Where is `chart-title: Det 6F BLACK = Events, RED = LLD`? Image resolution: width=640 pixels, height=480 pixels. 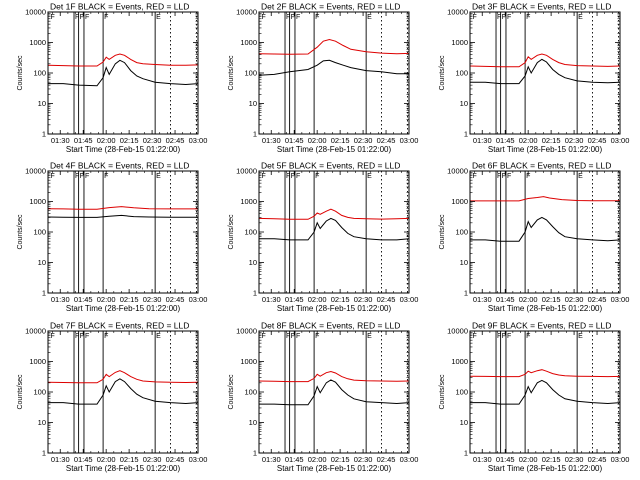 chart-title: Det 6F BLACK = Events, RED = LLD is located at coordinates (541, 166).